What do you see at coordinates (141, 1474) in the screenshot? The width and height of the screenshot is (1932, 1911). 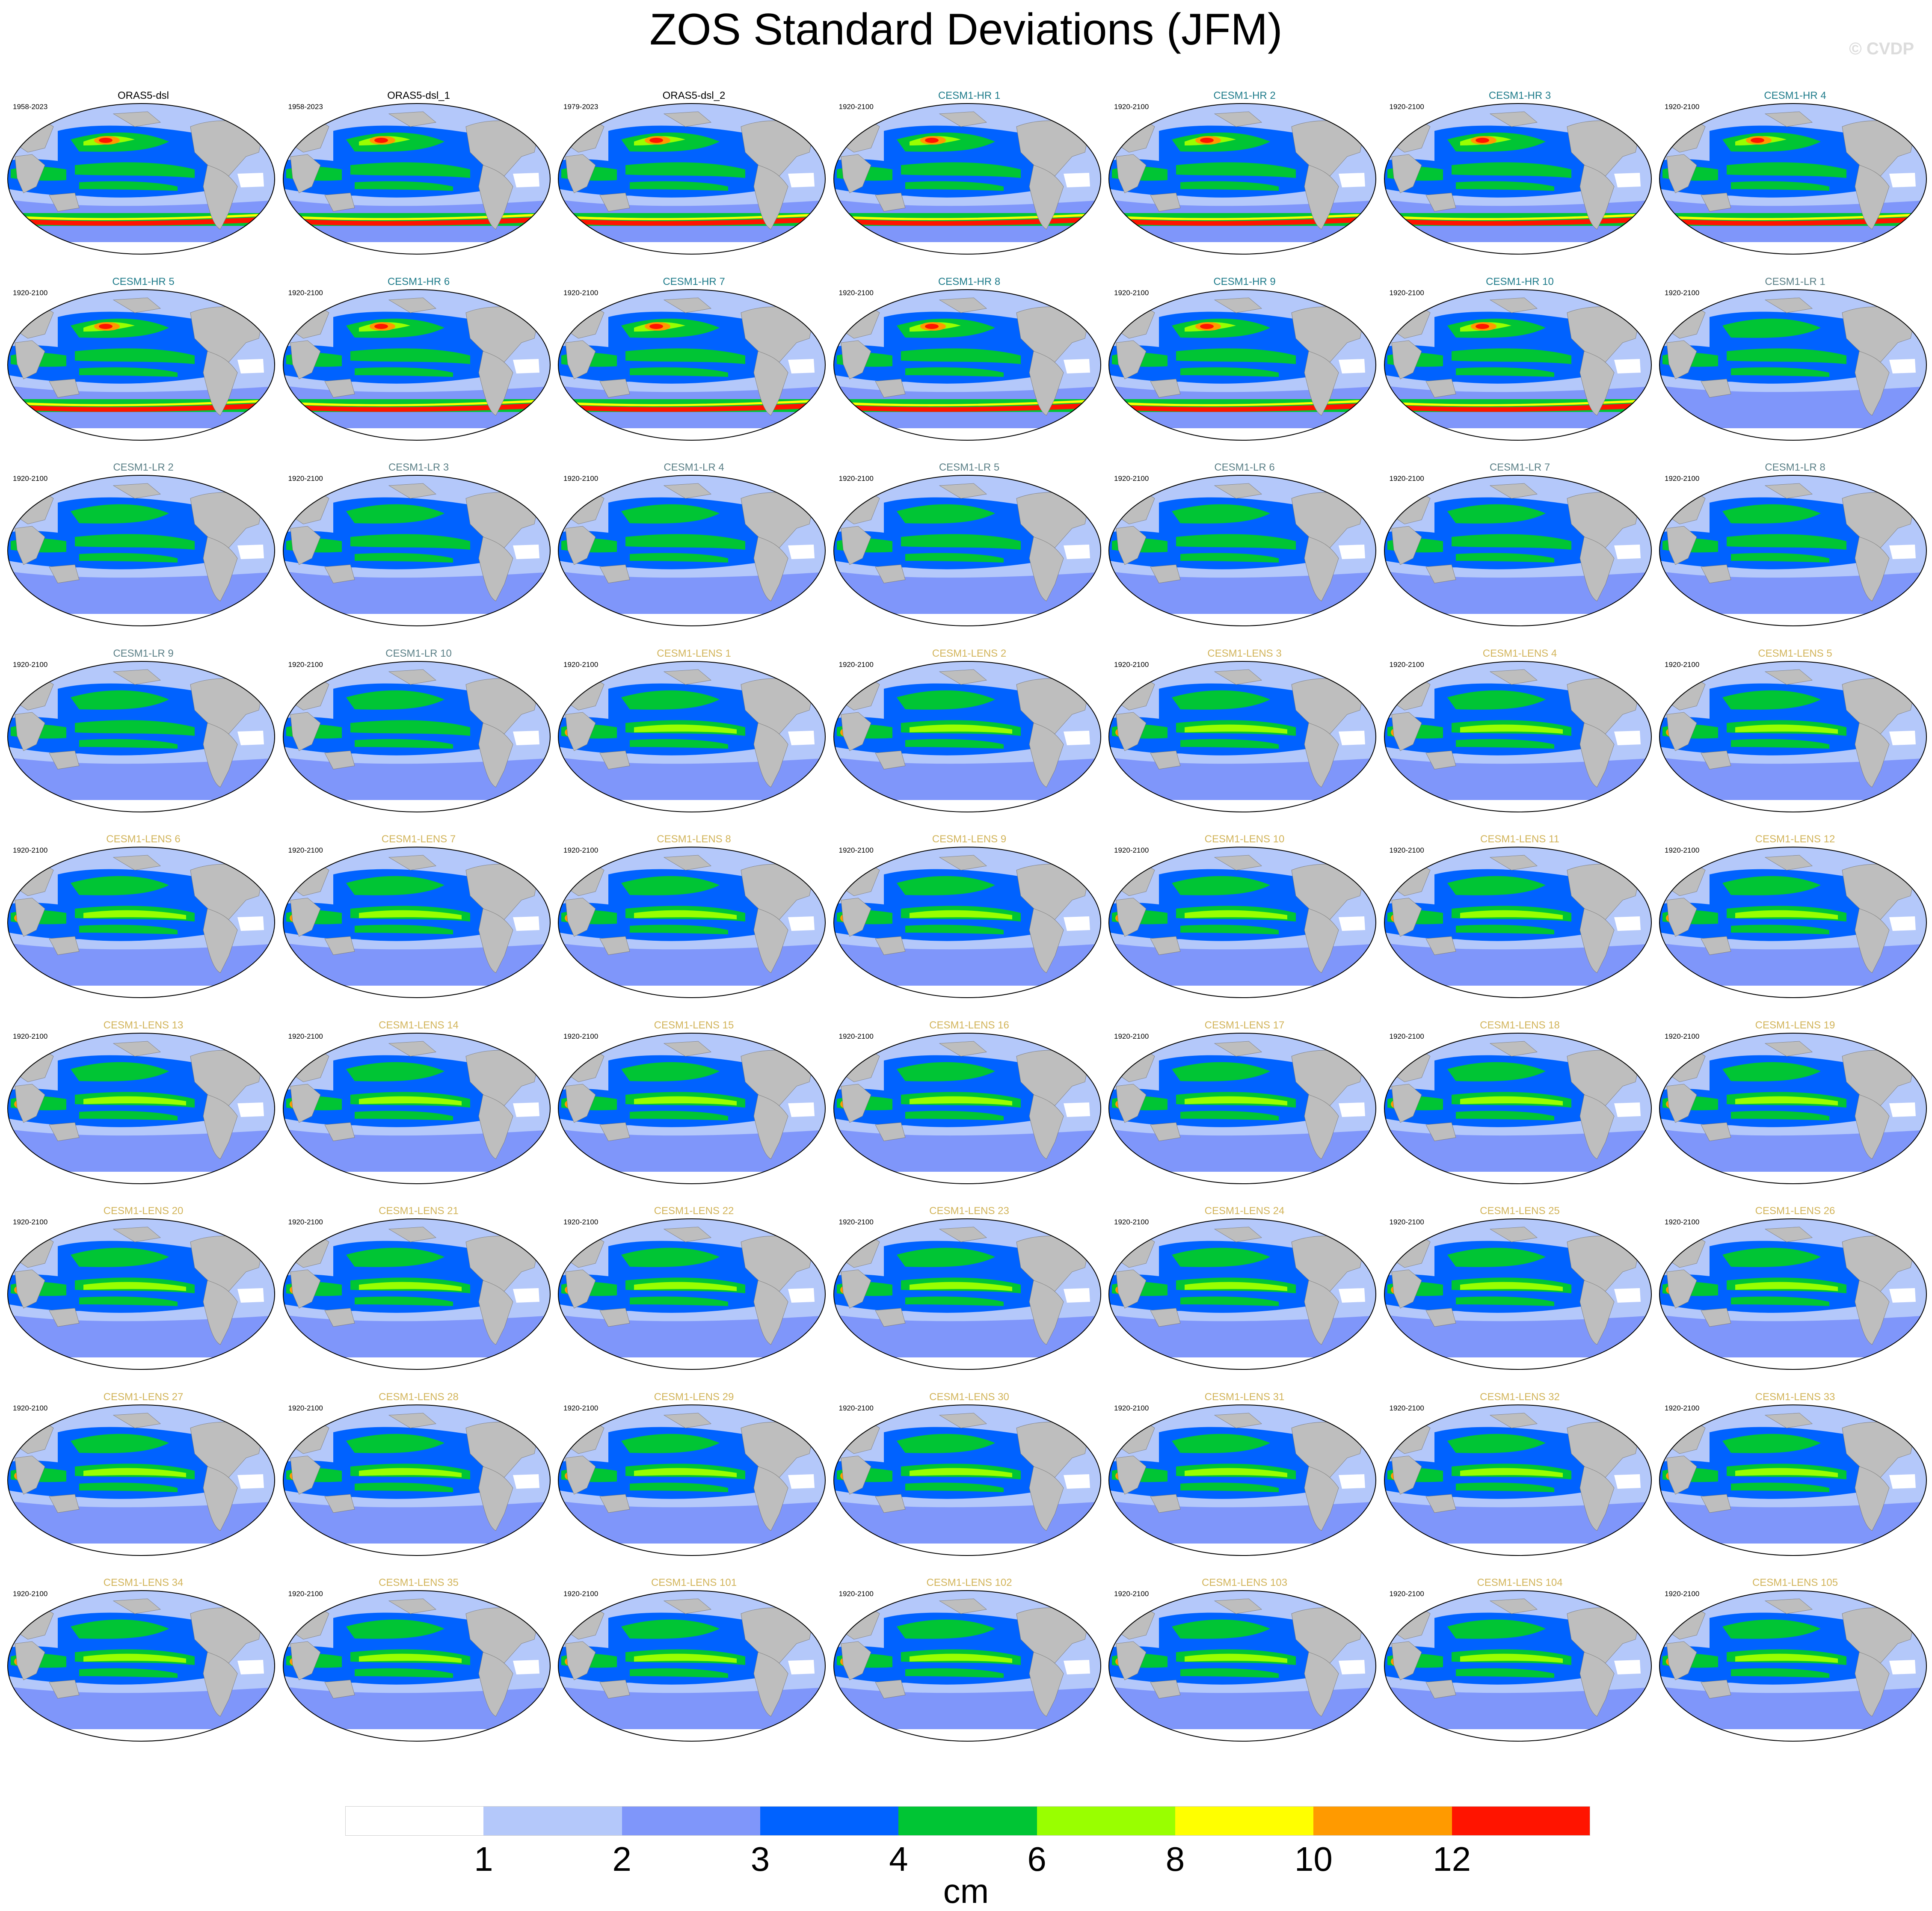 I see `map-panel: CESM1-LENS 27 1920-2100` at bounding box center [141, 1474].